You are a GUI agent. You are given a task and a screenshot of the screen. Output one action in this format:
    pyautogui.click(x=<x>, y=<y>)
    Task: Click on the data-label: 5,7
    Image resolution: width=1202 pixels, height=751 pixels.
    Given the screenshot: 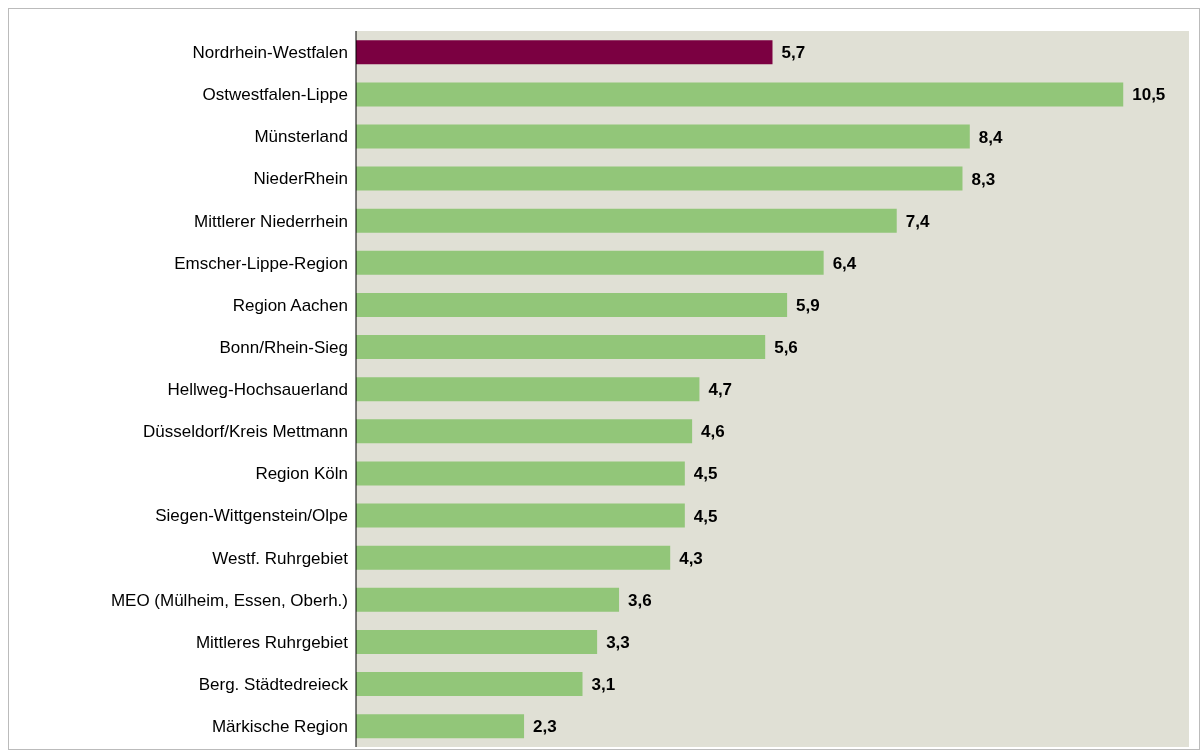 What is the action you would take?
    pyautogui.click(x=793, y=53)
    